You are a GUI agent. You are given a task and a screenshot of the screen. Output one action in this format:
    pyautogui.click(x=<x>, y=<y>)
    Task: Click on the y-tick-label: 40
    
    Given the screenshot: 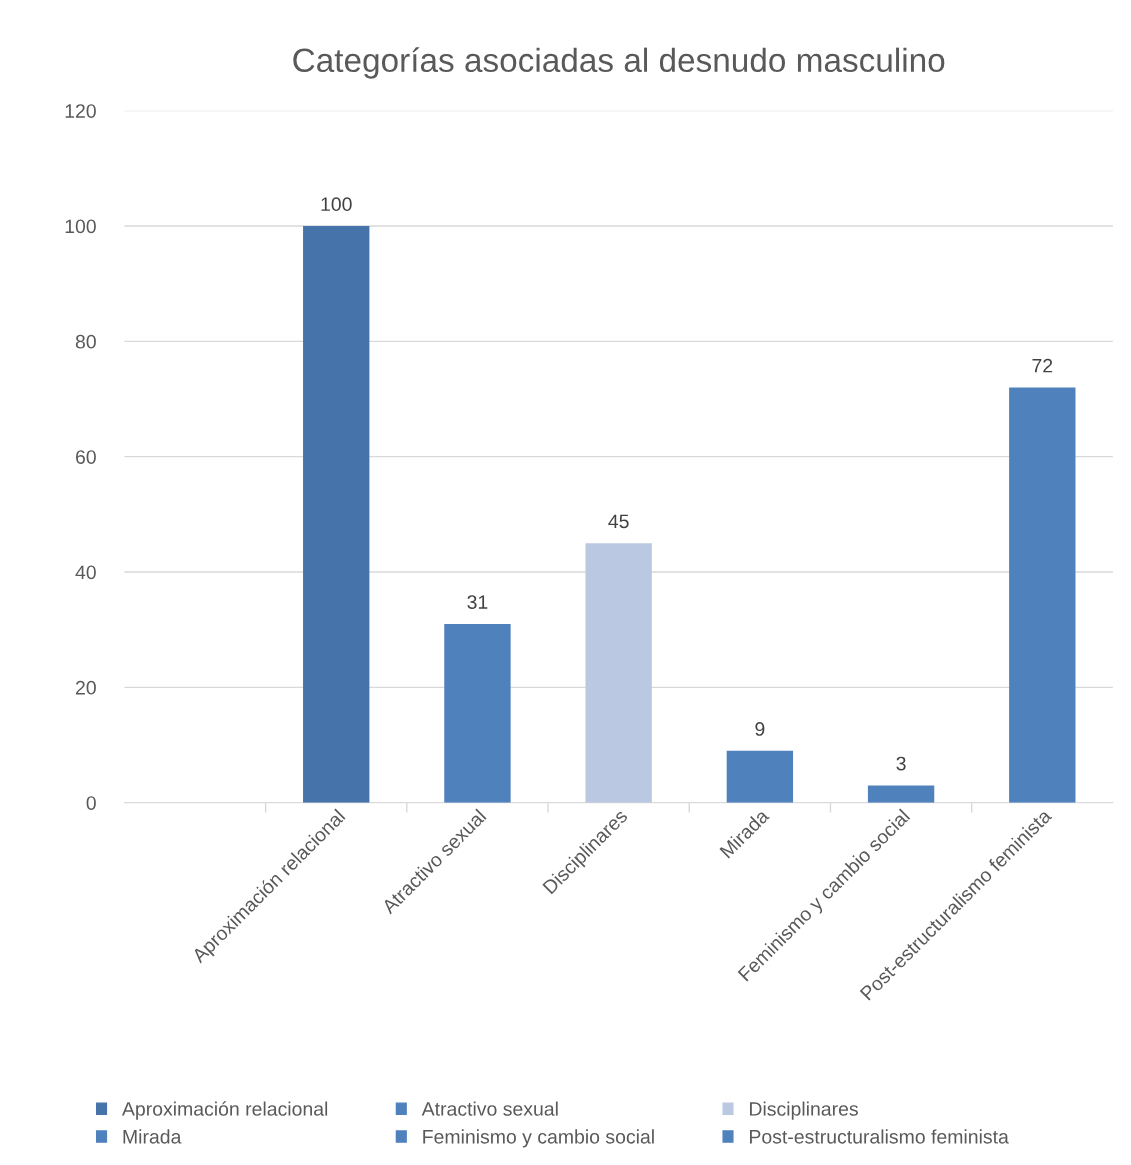 What is the action you would take?
    pyautogui.click(x=85, y=572)
    